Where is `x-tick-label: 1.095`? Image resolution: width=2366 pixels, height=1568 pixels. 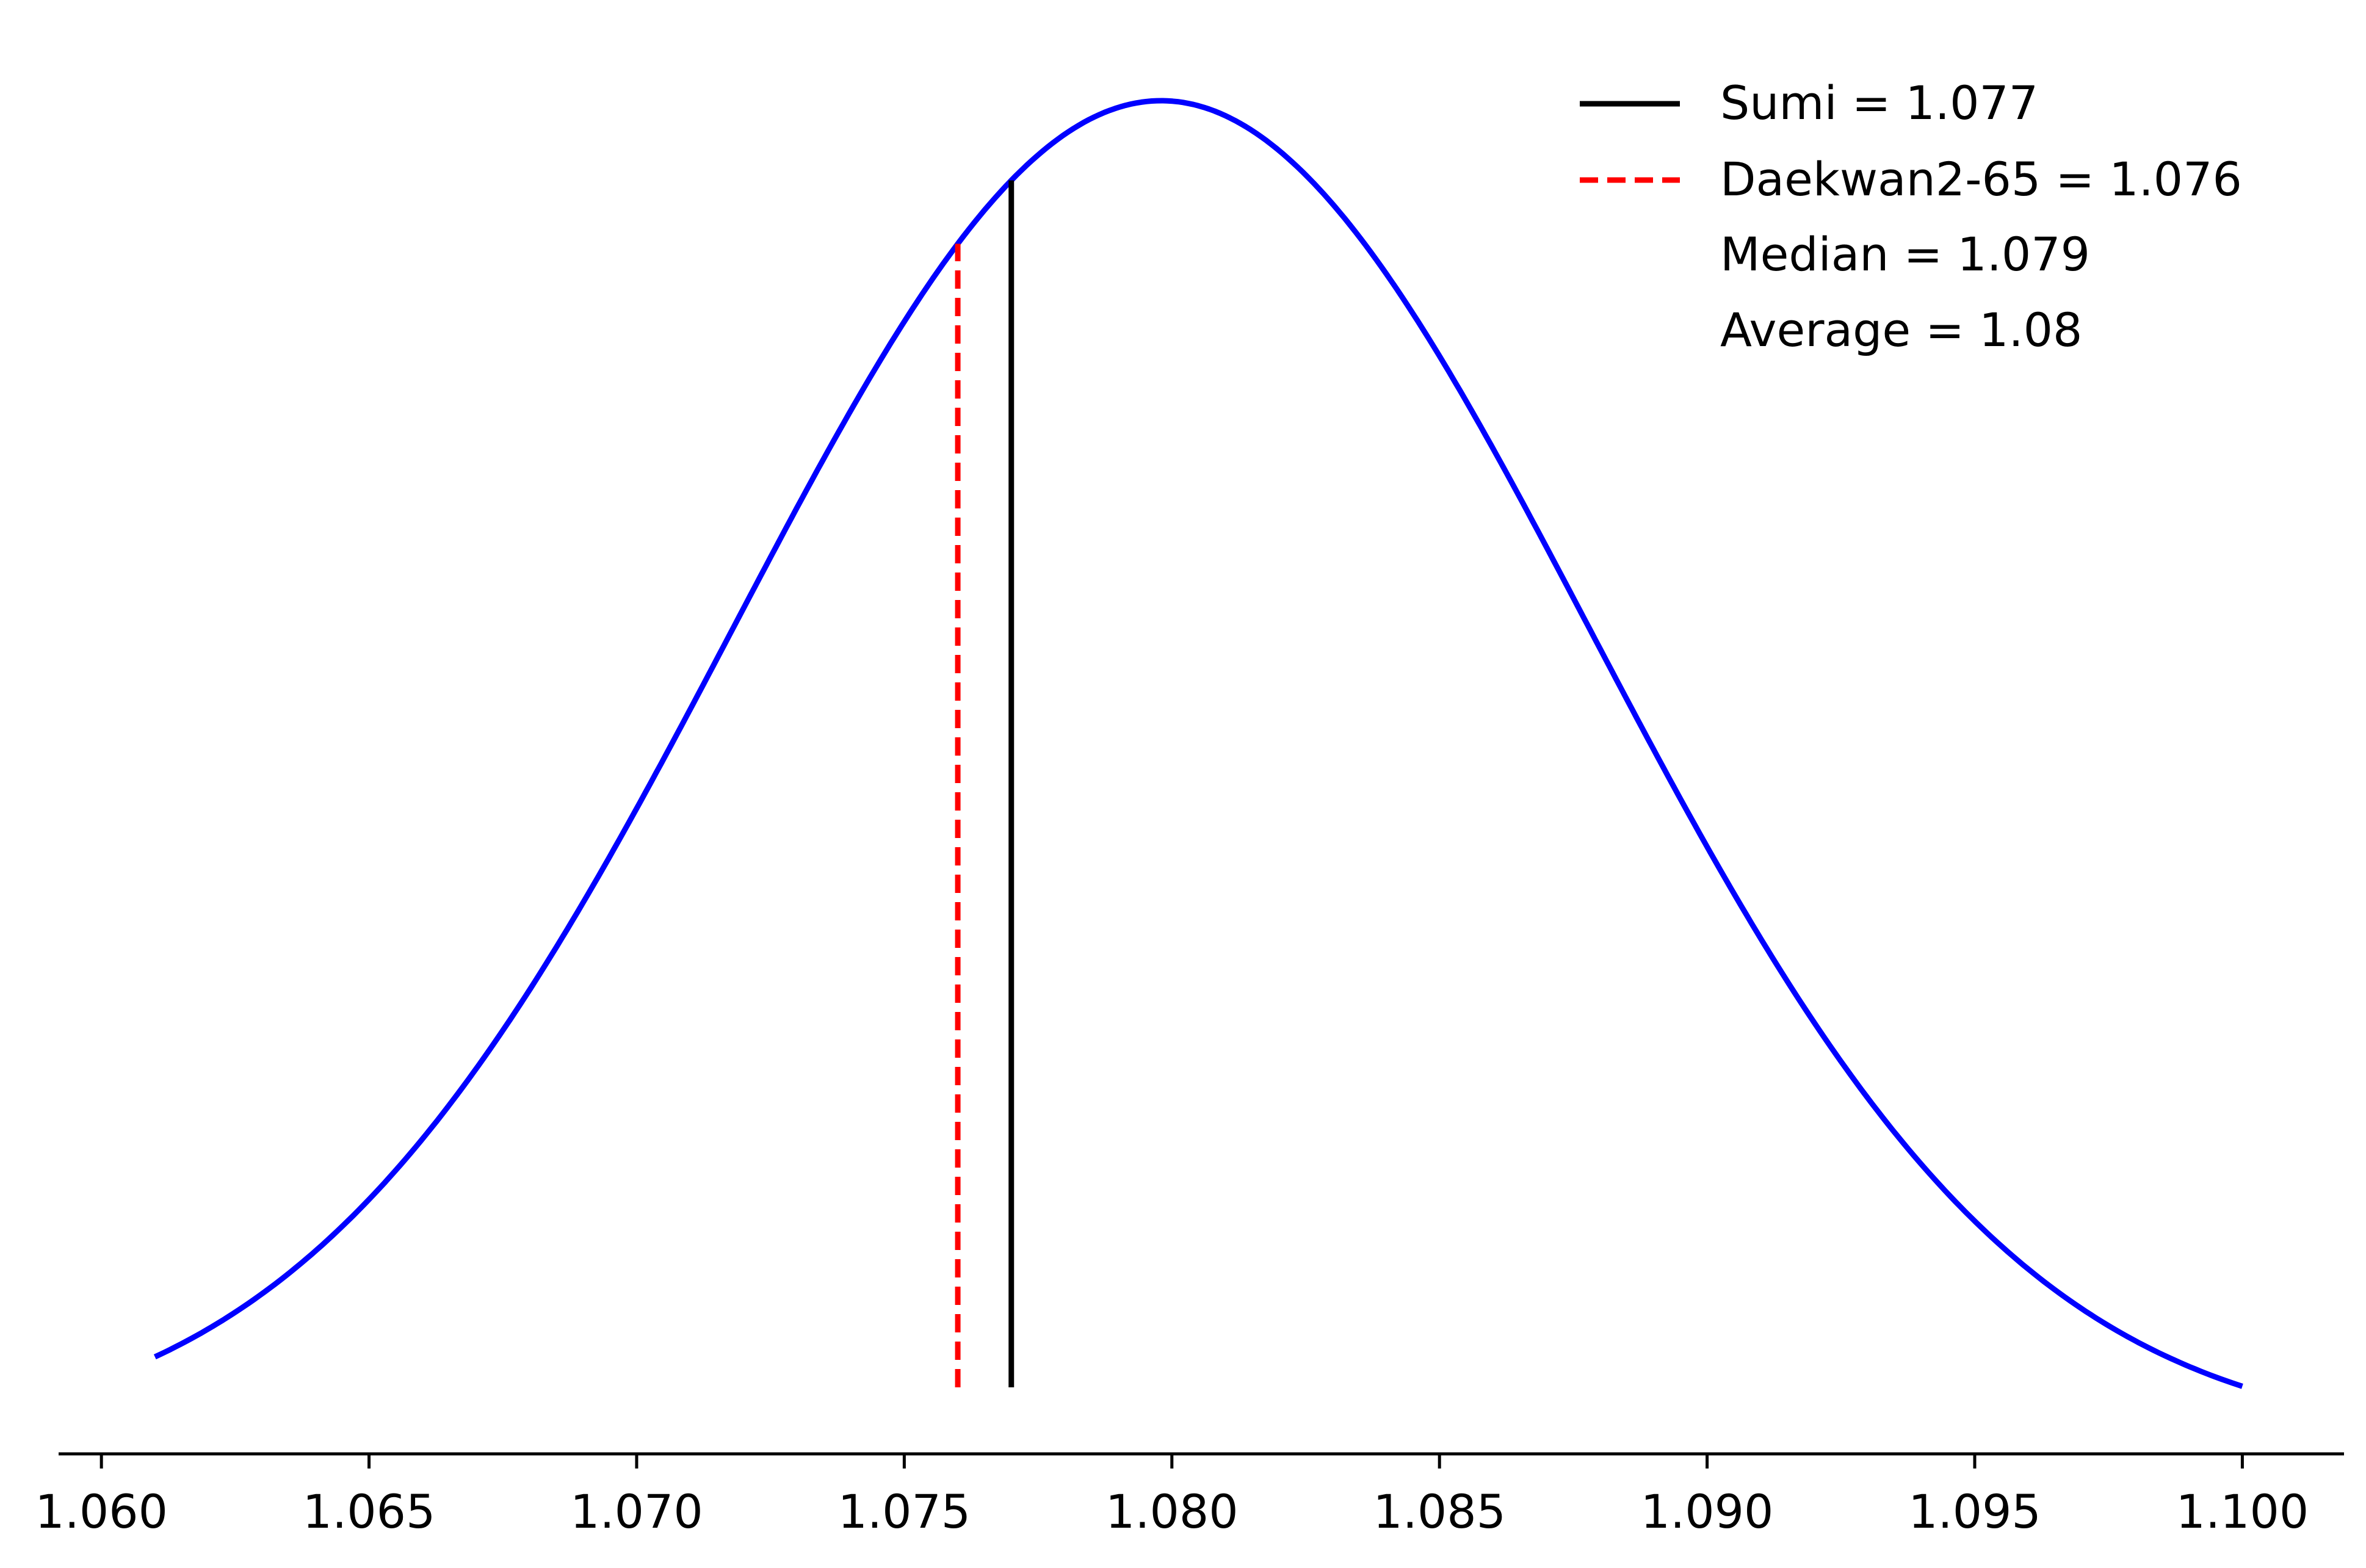
x-tick-label: 1.095 is located at coordinates (1974, 1511).